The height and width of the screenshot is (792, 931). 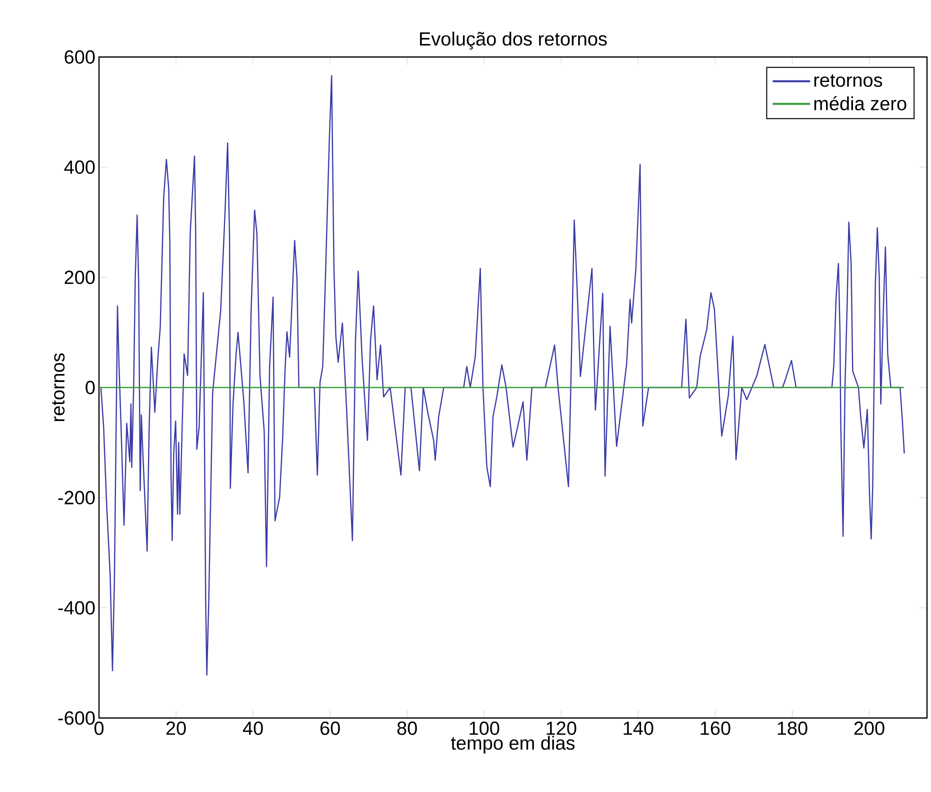 I want to click on x-tick-label: 100, so click(x=485, y=728).